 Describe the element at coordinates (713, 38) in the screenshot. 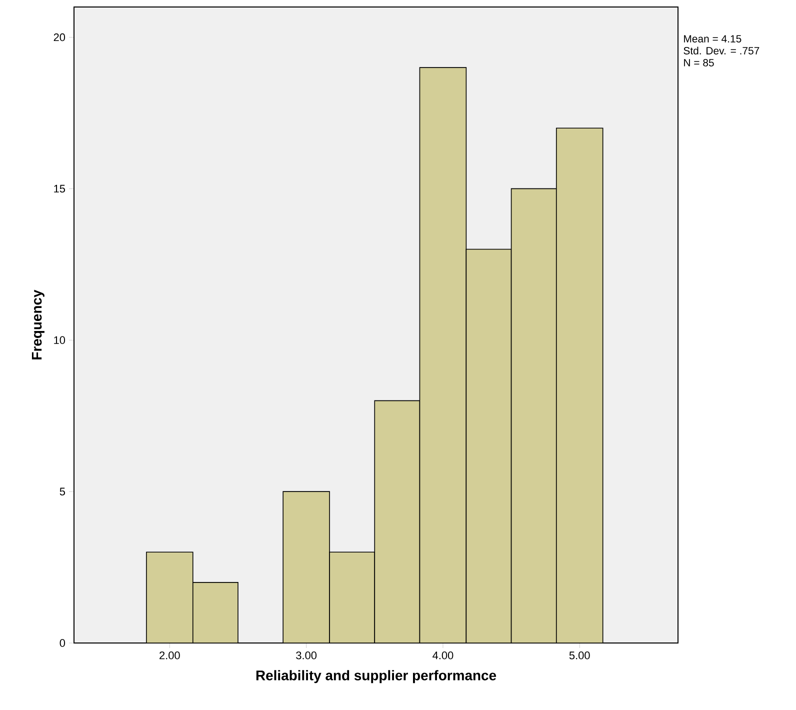

I see `text: Mean = 4.15` at that location.